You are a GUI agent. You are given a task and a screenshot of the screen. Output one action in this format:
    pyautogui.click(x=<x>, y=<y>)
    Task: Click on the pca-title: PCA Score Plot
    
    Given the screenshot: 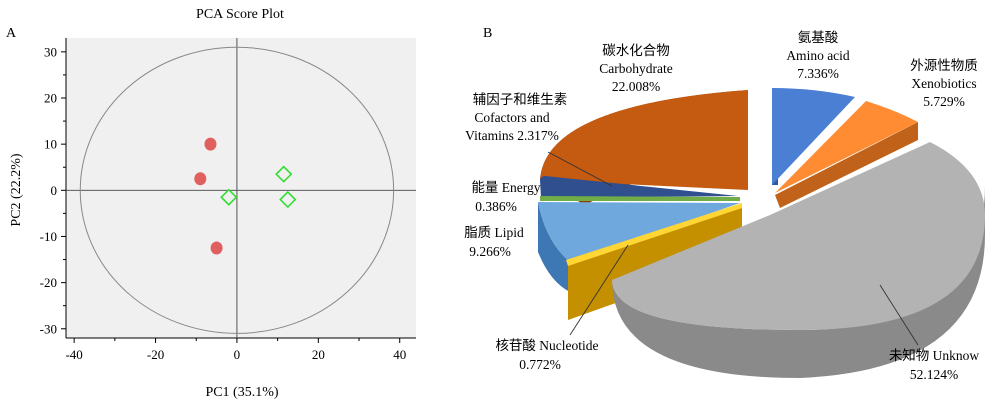 What is the action you would take?
    pyautogui.click(x=240, y=14)
    